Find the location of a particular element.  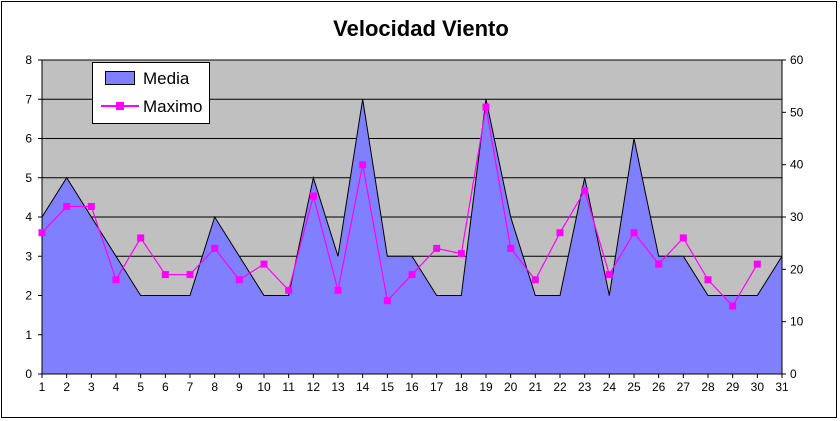

x-tick-label: 13 is located at coordinates (338, 387).